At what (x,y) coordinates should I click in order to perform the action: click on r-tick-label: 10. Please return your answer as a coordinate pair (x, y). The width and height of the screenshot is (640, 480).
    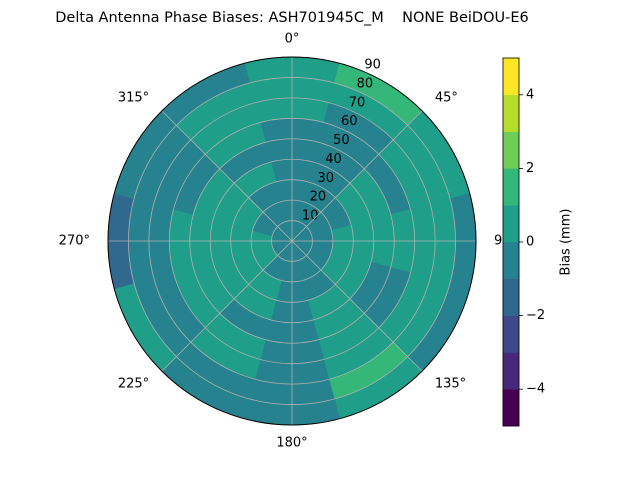
    Looking at the image, I should click on (310, 216).